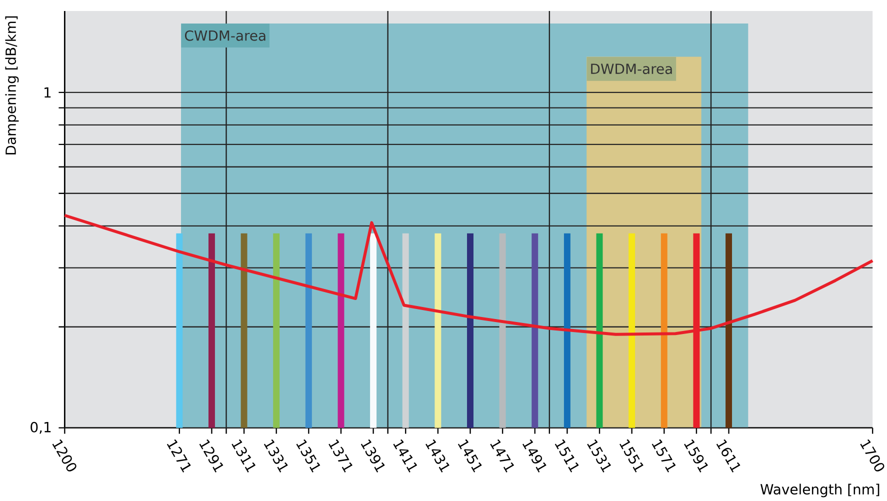 The width and height of the screenshot is (887, 501). Describe the element at coordinates (820, 491) in the screenshot. I see `x-axis-title: Wavelength [nm]` at that location.